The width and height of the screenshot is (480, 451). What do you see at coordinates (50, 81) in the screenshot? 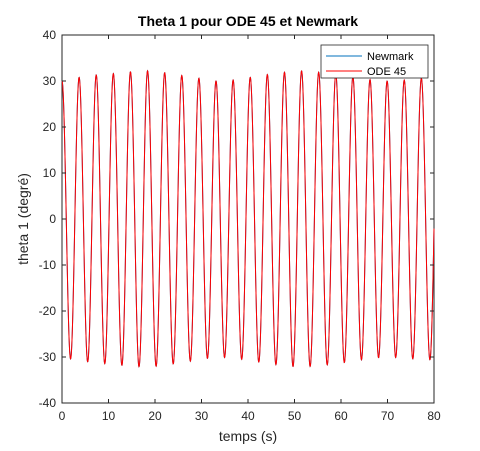
I see `y-tick-label: 30` at bounding box center [50, 81].